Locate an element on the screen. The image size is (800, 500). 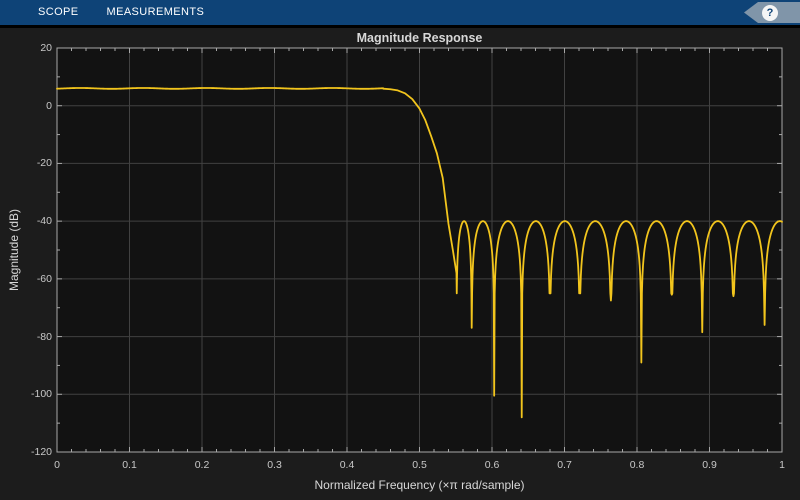
x-tick-label: 0.3 is located at coordinates (274, 465).